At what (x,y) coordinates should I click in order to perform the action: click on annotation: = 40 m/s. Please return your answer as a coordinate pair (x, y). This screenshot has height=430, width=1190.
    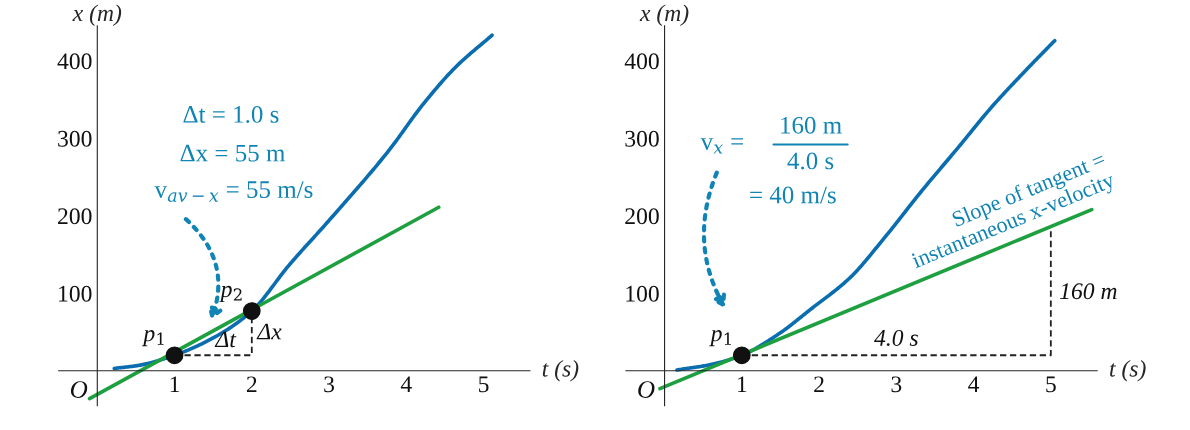
    Looking at the image, I should click on (793, 195).